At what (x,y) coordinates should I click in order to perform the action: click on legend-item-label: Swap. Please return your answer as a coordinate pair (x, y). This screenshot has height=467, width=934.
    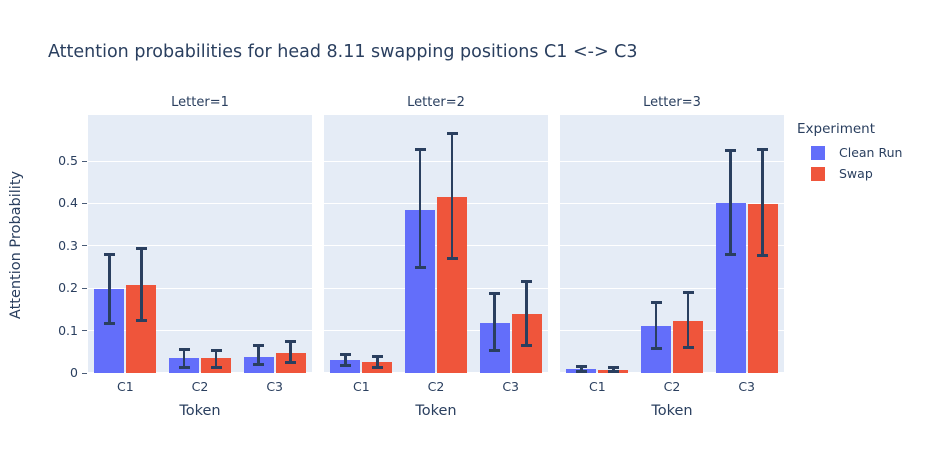
    Looking at the image, I should click on (856, 173).